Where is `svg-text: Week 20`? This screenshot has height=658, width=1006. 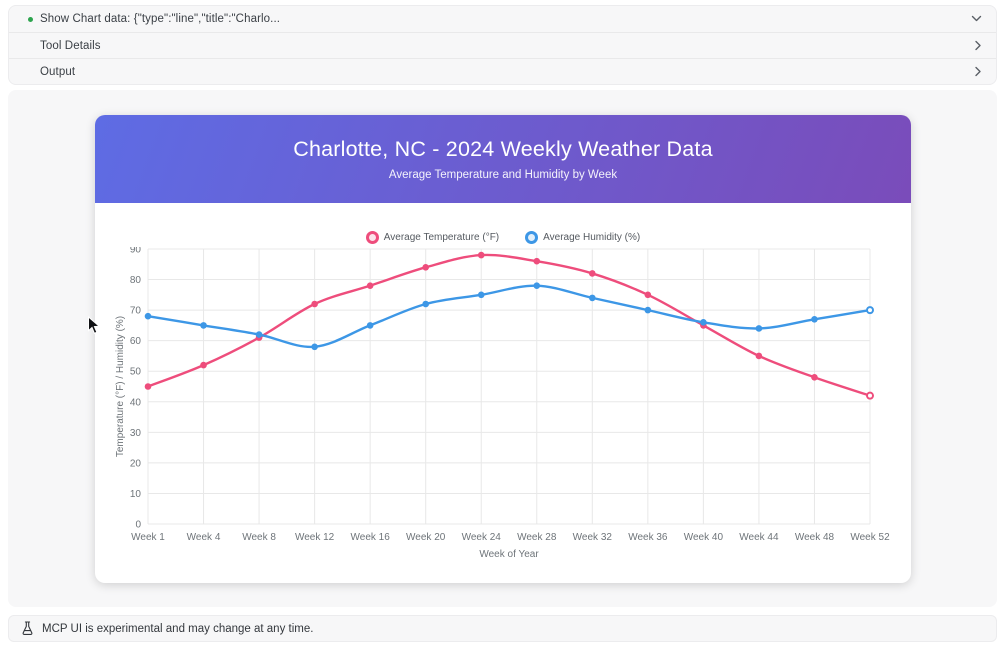
svg-text: Week 20 is located at coordinates (426, 537).